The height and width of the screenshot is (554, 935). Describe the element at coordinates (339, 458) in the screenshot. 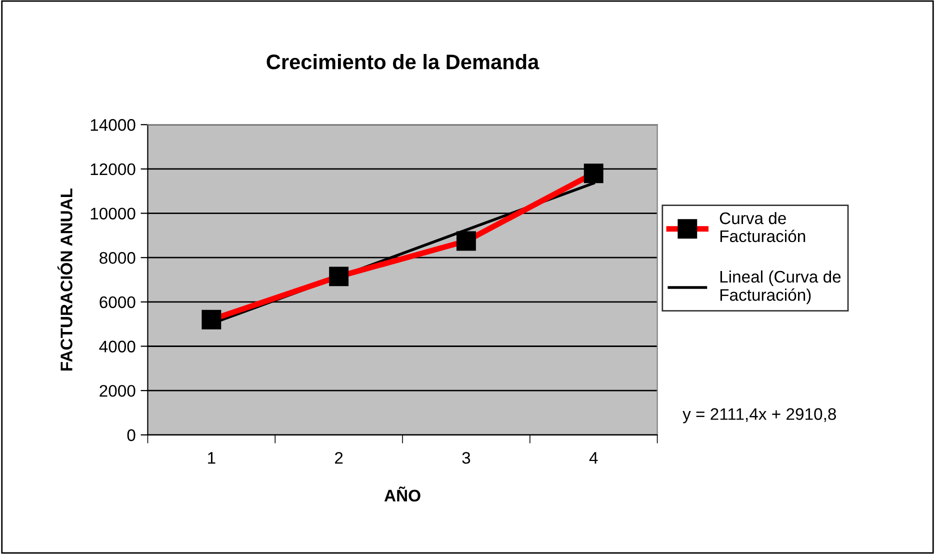

I see `x-tick-label: 2` at that location.